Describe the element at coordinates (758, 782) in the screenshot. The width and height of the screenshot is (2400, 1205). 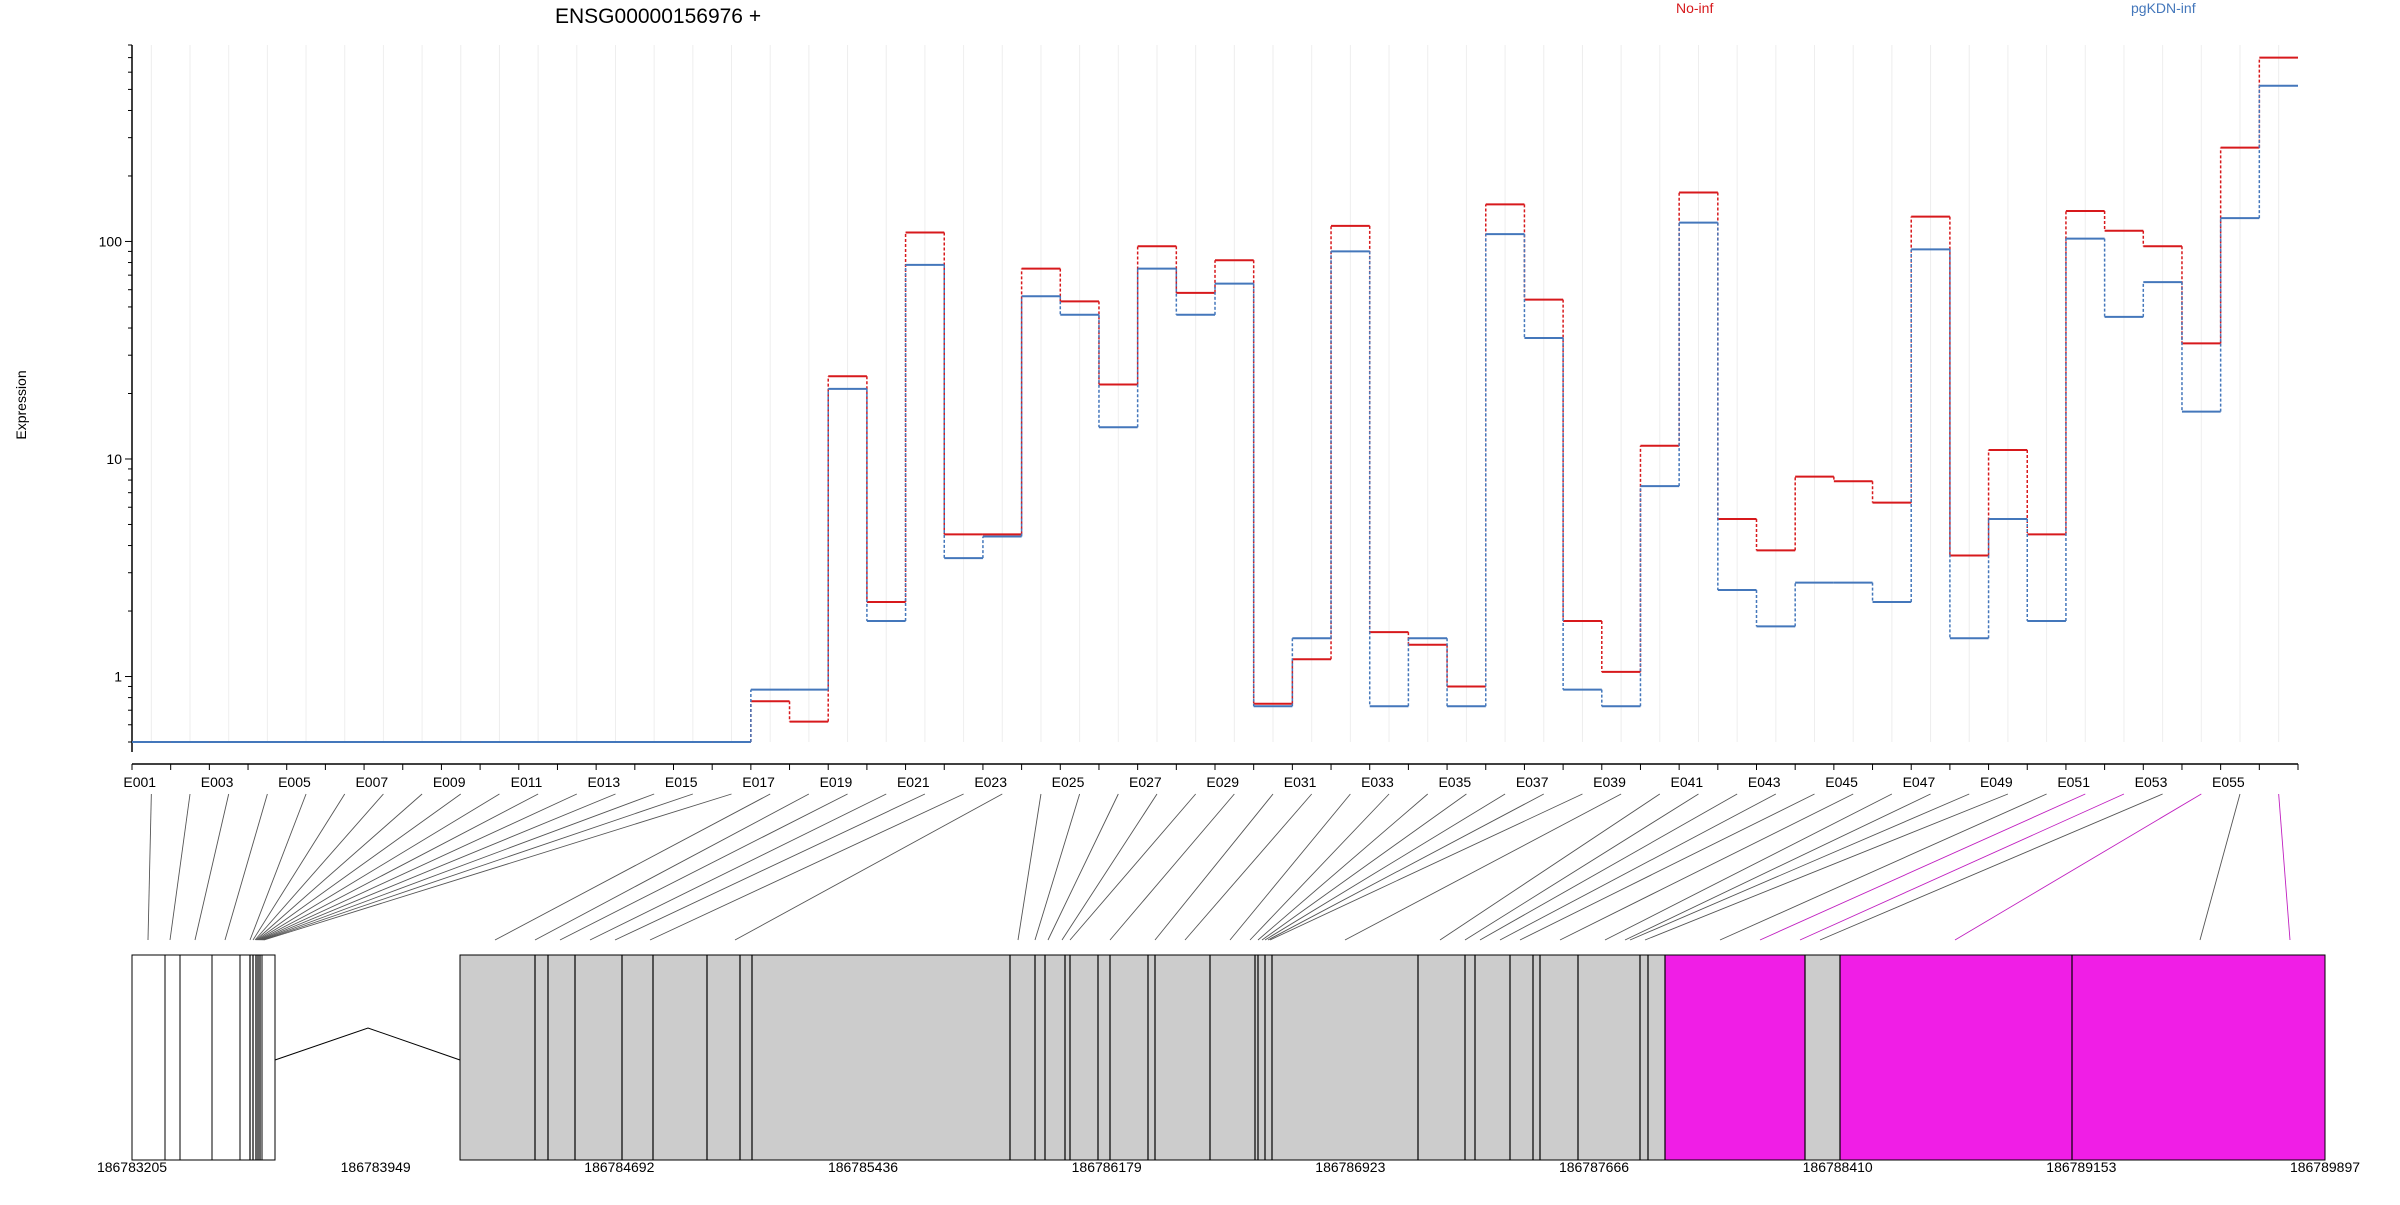
I see `x-tick-label: E017` at that location.